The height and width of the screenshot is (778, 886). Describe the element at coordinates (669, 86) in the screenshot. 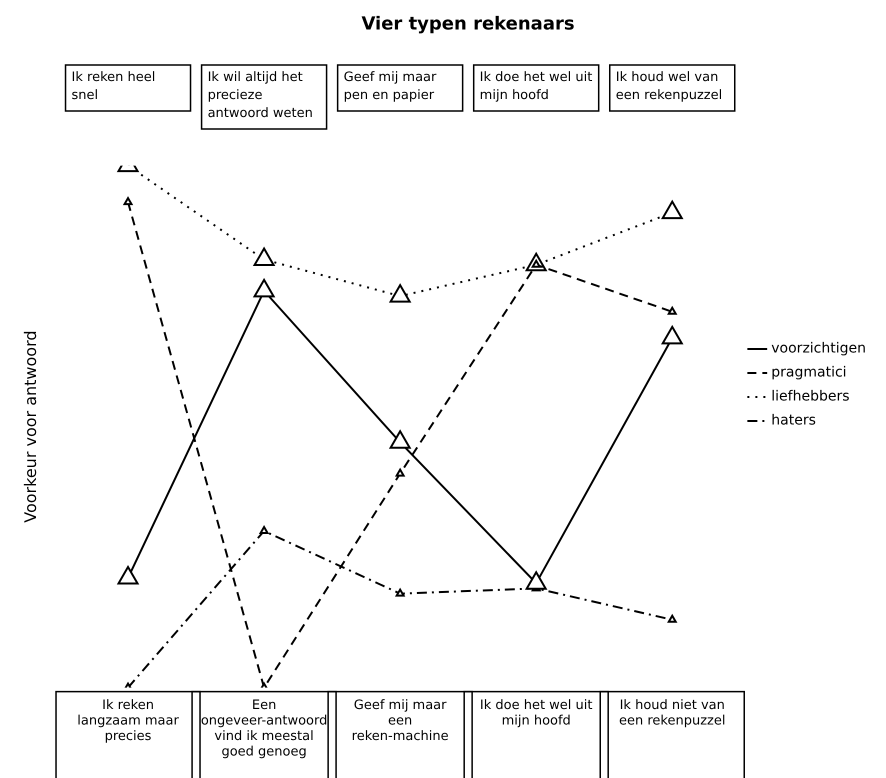

I see `text: Ik houd wel van een rekenpuzzel` at that location.